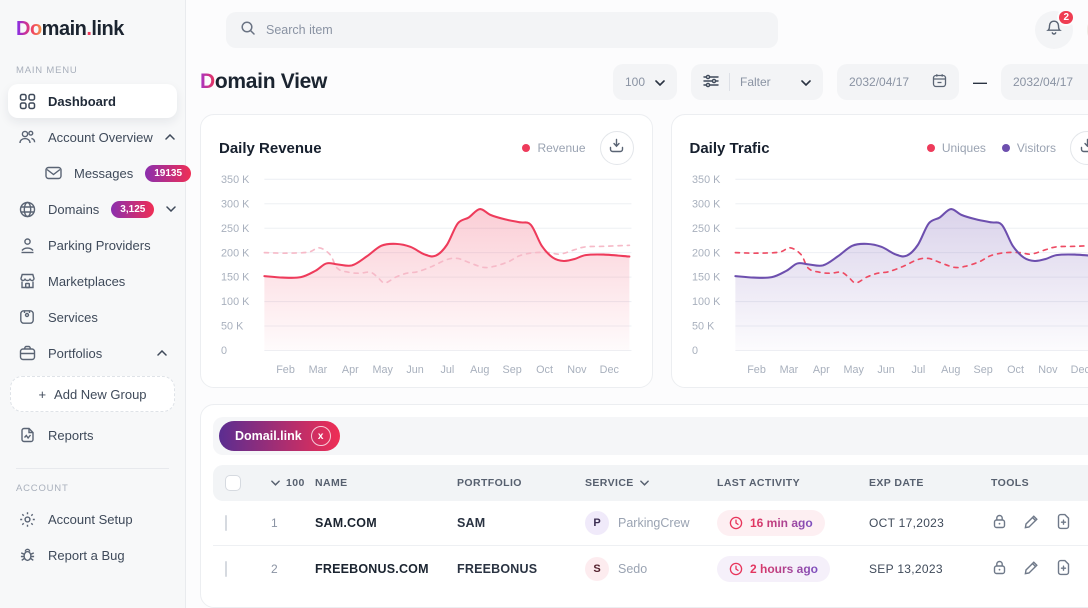 The image size is (1088, 608). I want to click on svg-text: 50 K, so click(232, 327).